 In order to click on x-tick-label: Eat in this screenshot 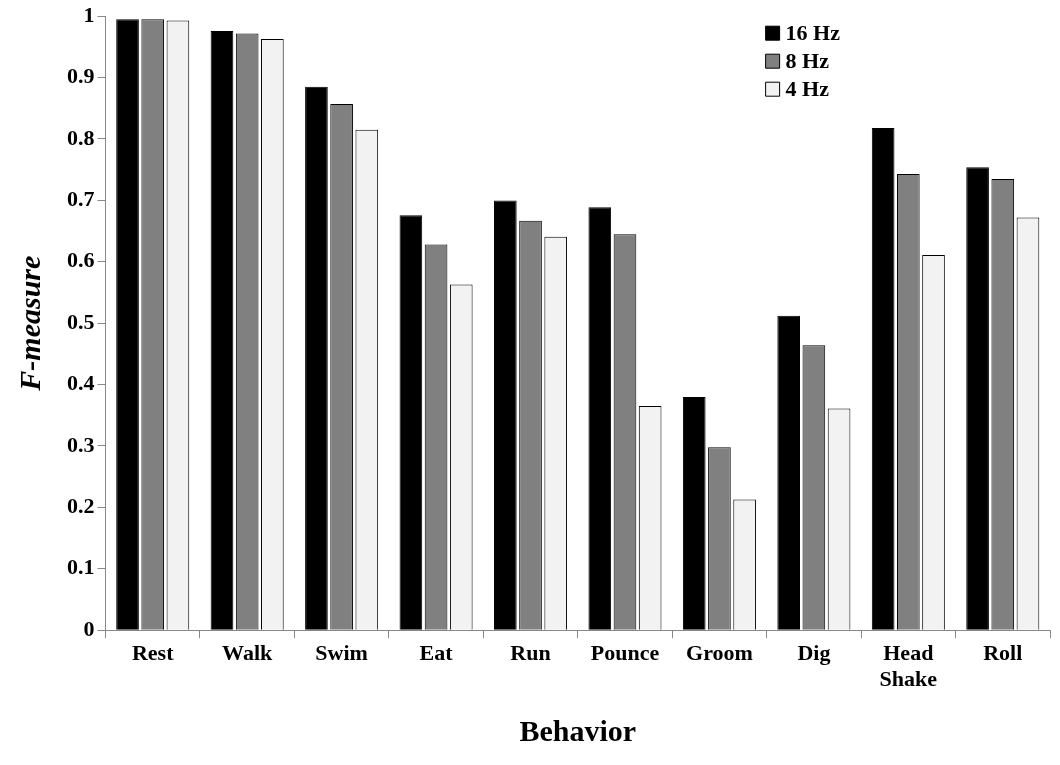, I will do `click(436, 653)`.